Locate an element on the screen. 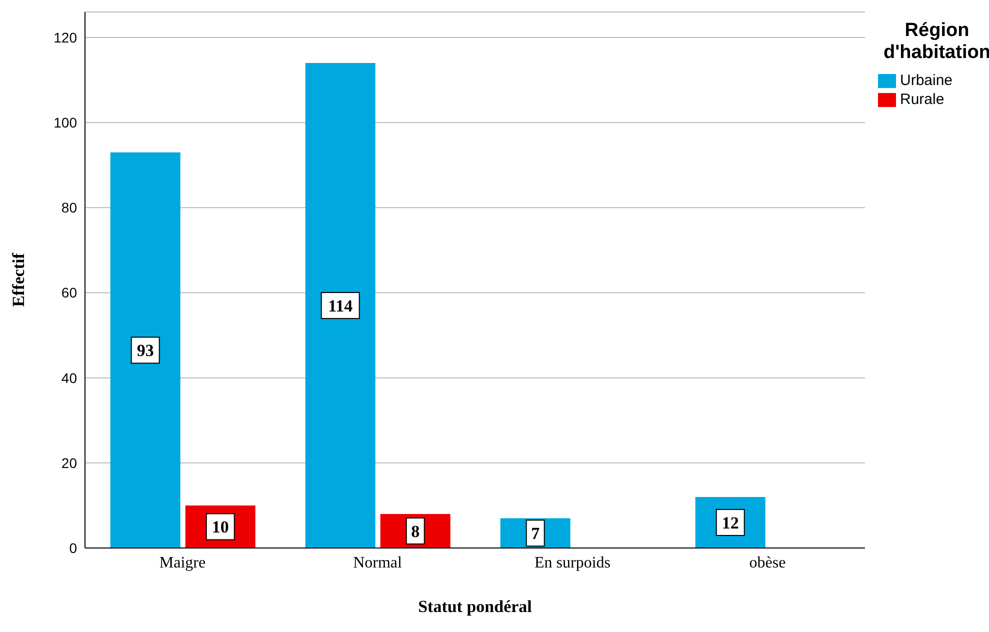 The height and width of the screenshot is (632, 989). x-axis-title: Statut pondéral is located at coordinates (475, 606).